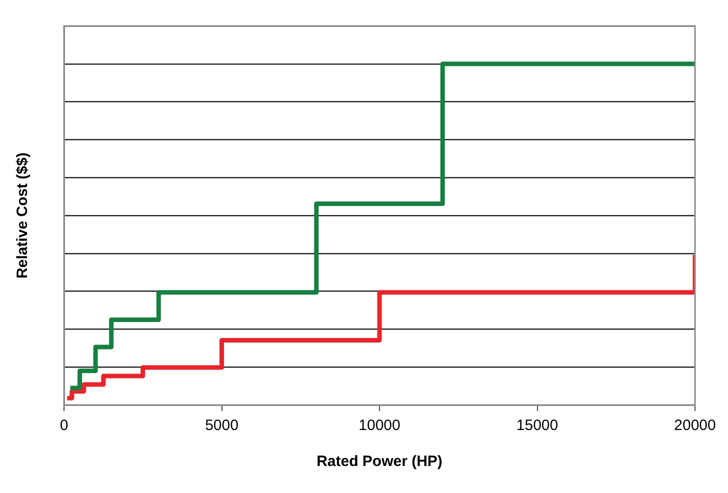 The image size is (728, 493). I want to click on x-tick-label: 10000, so click(379, 425).